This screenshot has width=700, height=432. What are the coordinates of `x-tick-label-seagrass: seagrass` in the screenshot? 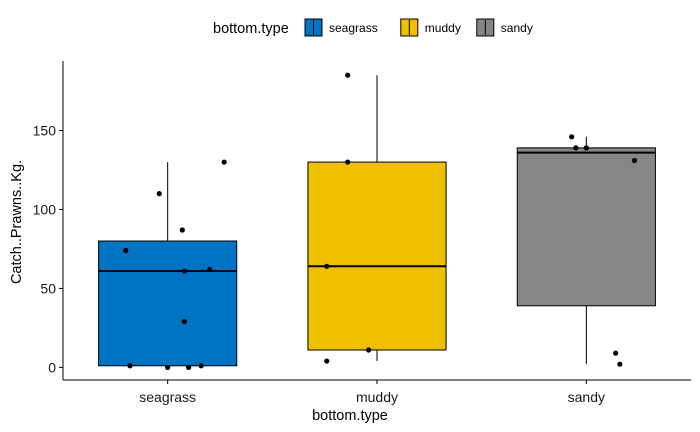 It's located at (167, 397).